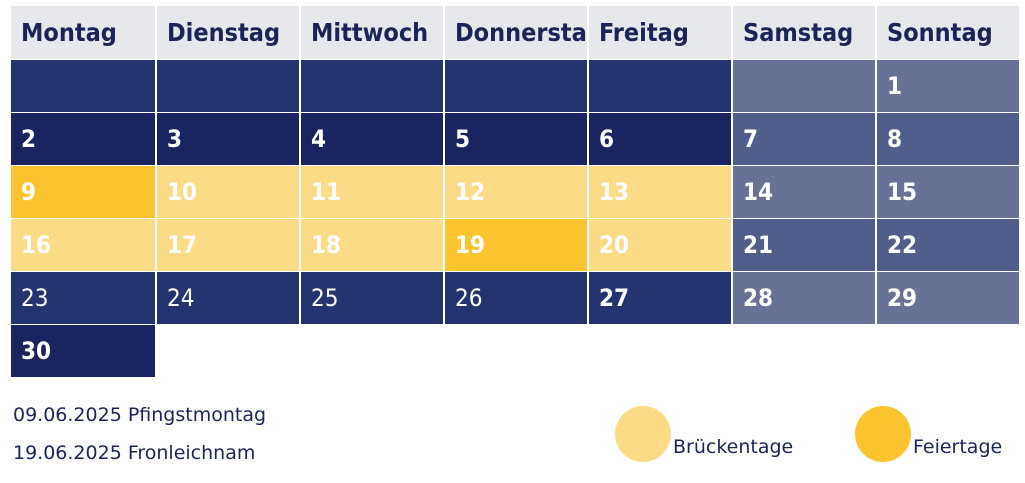 The image size is (1025, 483). I want to click on day-number: 4, so click(319, 139).